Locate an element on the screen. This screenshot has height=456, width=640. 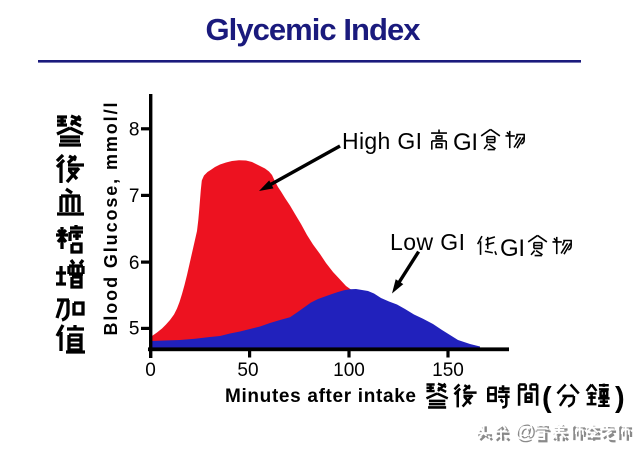
svg-text: 100 is located at coordinates (349, 370).